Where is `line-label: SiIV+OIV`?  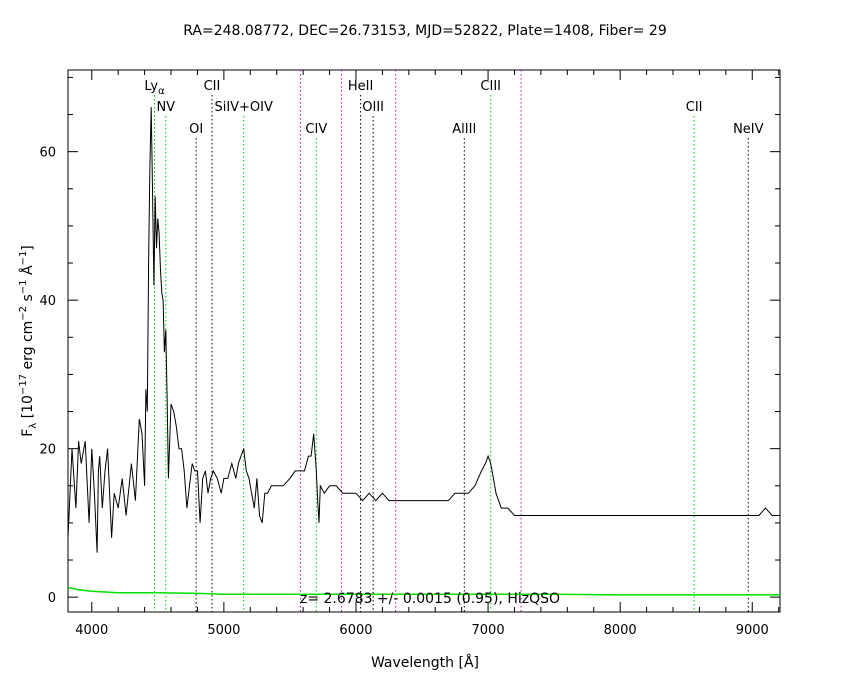 line-label: SiIV+OIV is located at coordinates (243, 107).